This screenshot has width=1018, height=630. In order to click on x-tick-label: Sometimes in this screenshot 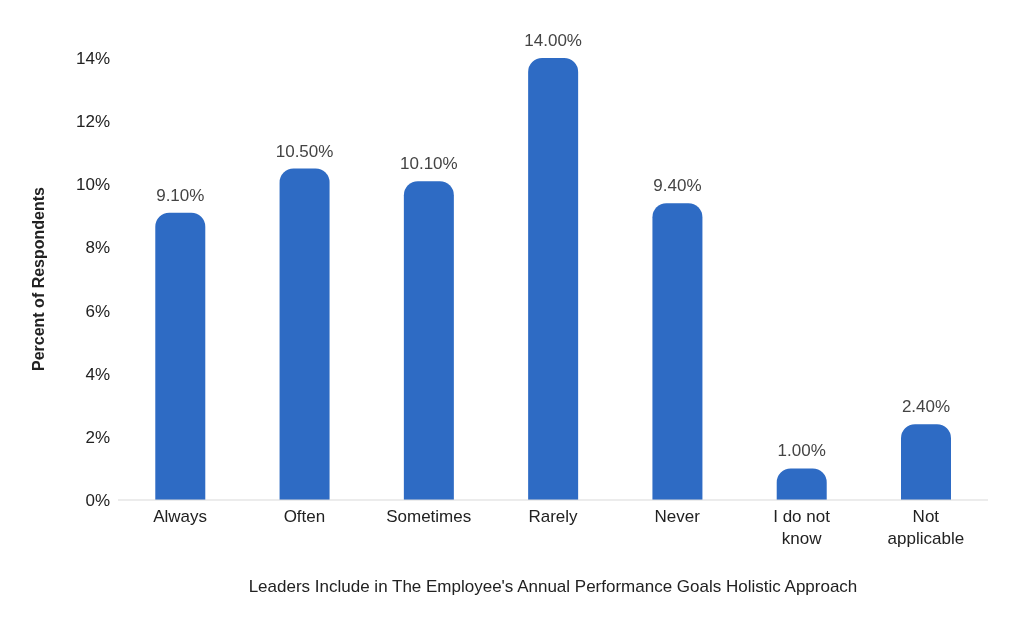, I will do `click(429, 516)`.